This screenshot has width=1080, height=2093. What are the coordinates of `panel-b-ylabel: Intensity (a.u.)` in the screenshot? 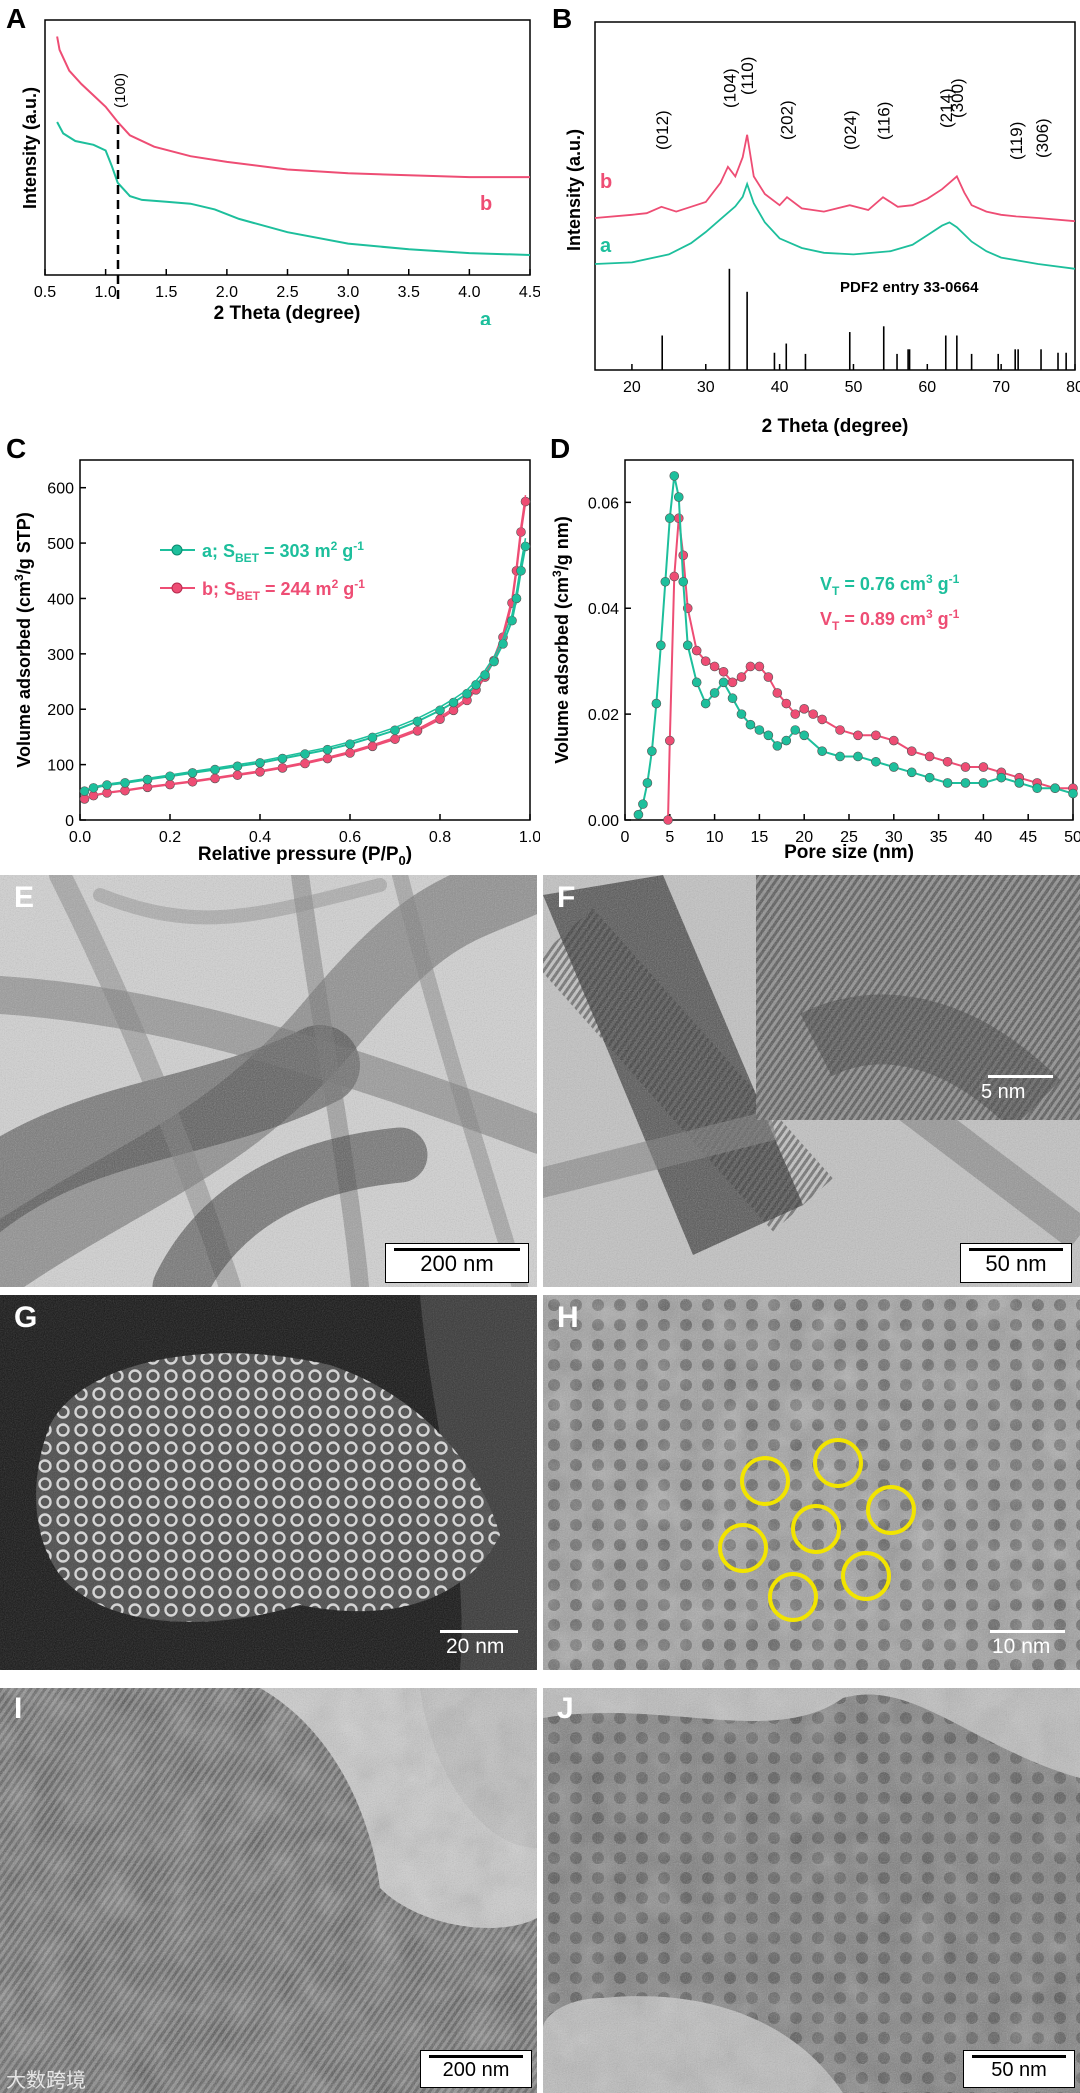 It's located at (574, 190).